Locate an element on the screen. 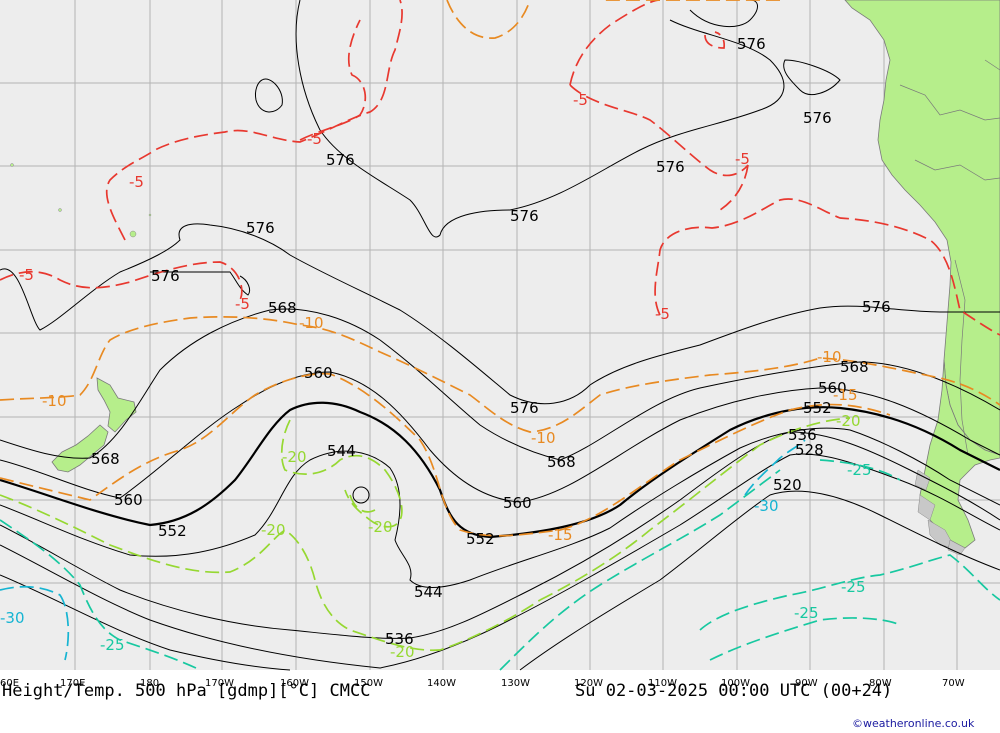 Image resolution: width=1000 pixels, height=733 pixels. temp-minus5-left is located at coordinates (254, 120).